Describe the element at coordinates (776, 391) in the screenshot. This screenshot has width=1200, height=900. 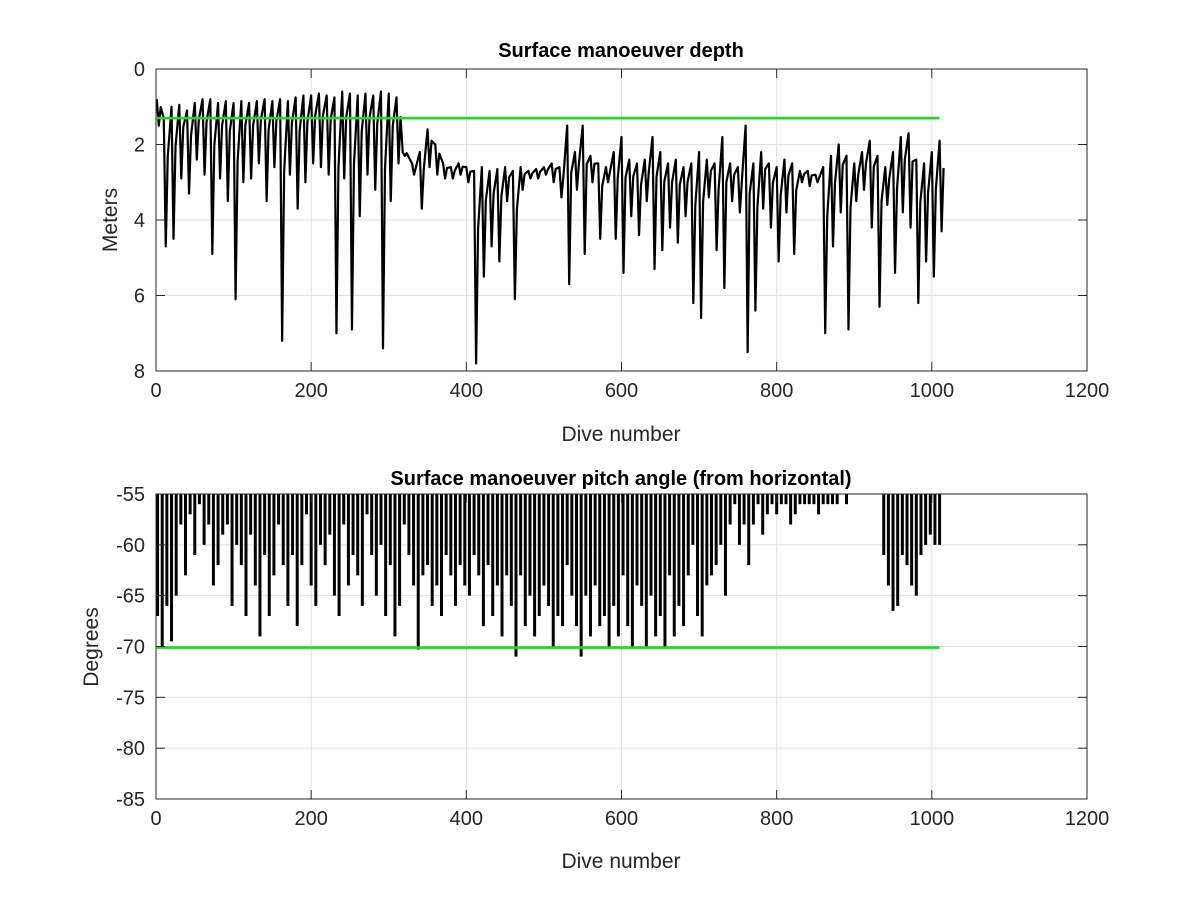
I see `depth-x-tick-label: 800` at that location.